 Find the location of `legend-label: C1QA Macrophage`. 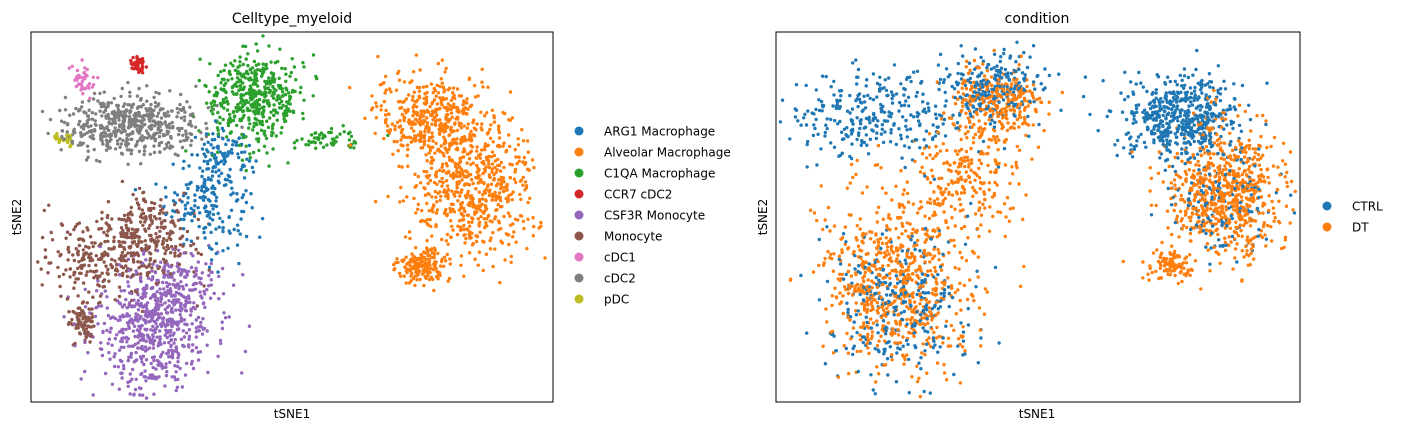

legend-label: C1QA Macrophage is located at coordinates (659, 174).